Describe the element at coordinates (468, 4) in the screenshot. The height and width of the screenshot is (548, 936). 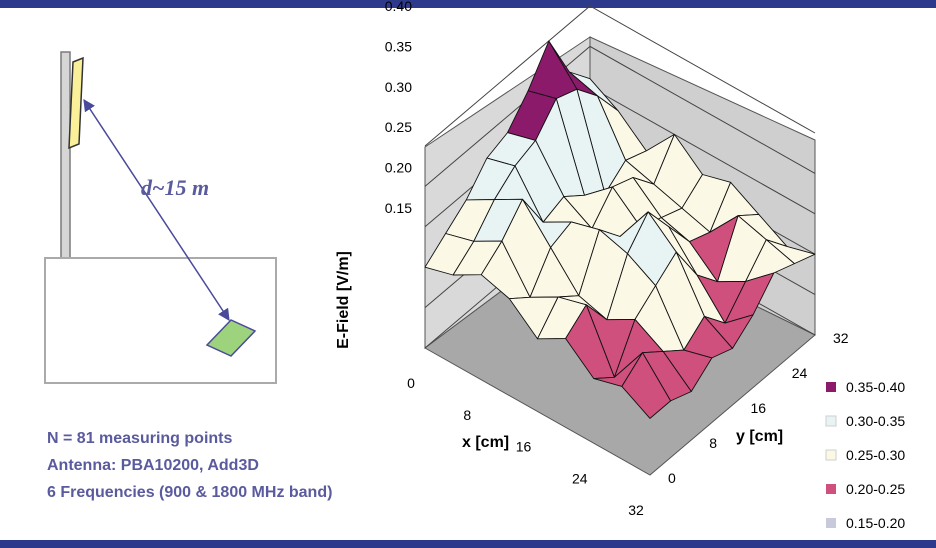
I see `top-border-bar` at that location.